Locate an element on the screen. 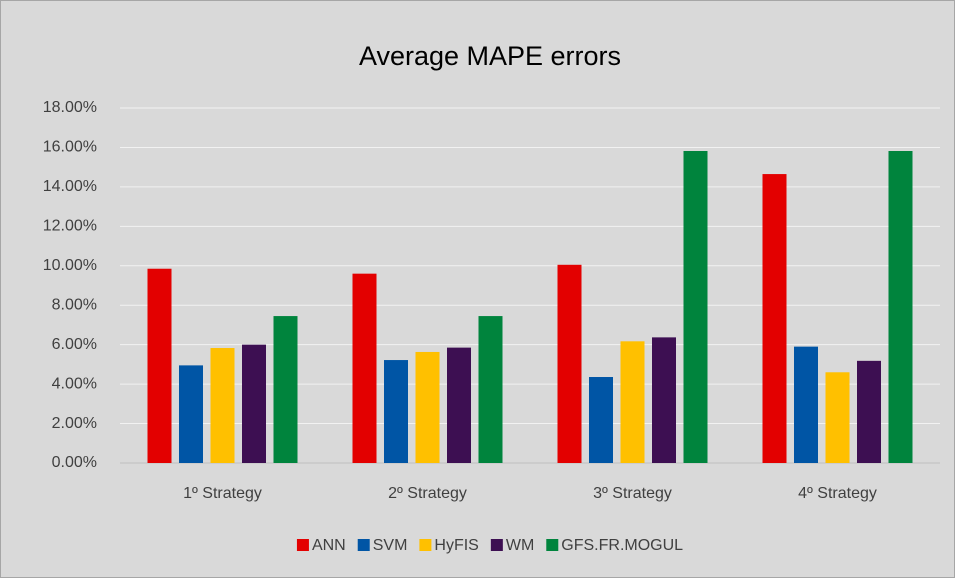 This screenshot has width=955, height=578. y-tick-label: 10.00% is located at coordinates (70, 265).